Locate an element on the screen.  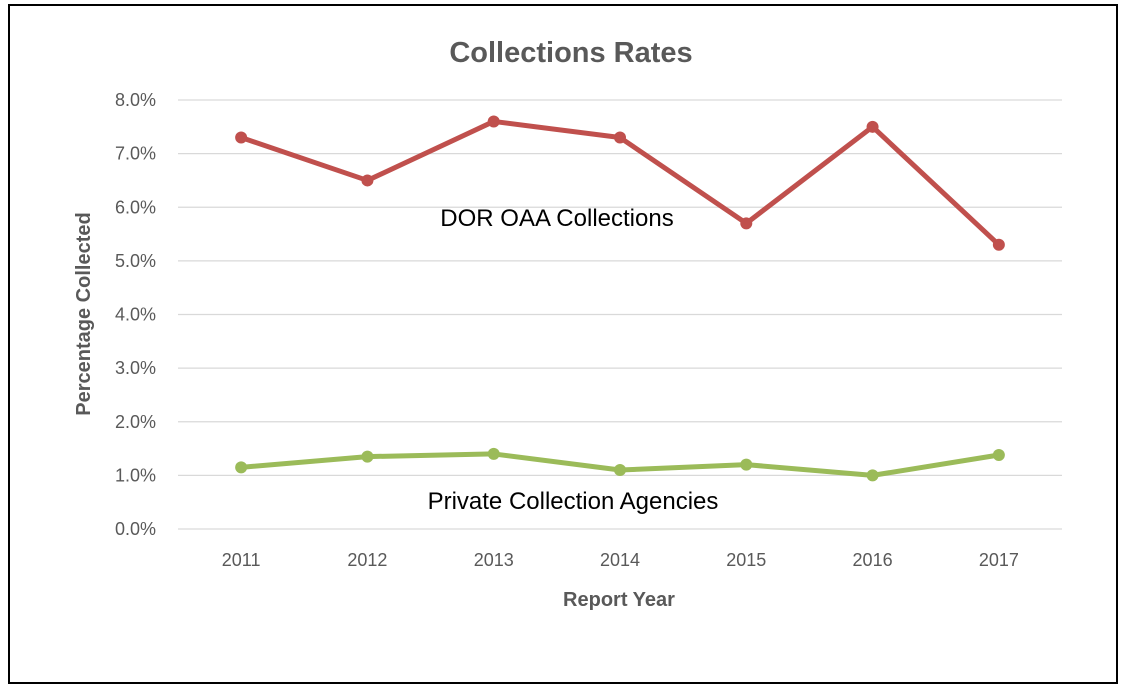
y-tick-label: 0.0% is located at coordinates (135, 529).